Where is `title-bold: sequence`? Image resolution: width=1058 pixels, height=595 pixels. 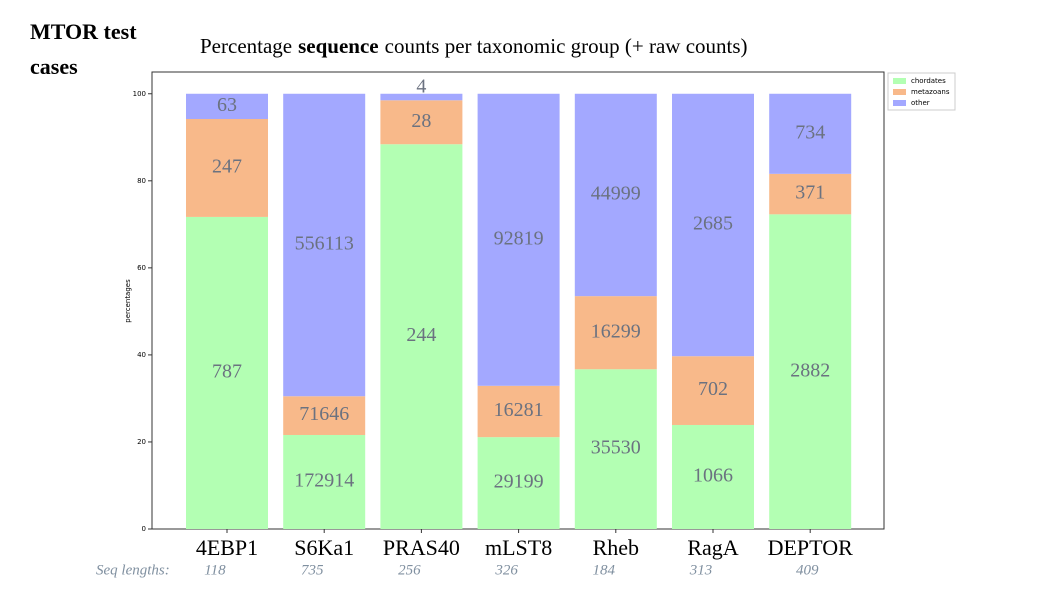 title-bold: sequence is located at coordinates (338, 46).